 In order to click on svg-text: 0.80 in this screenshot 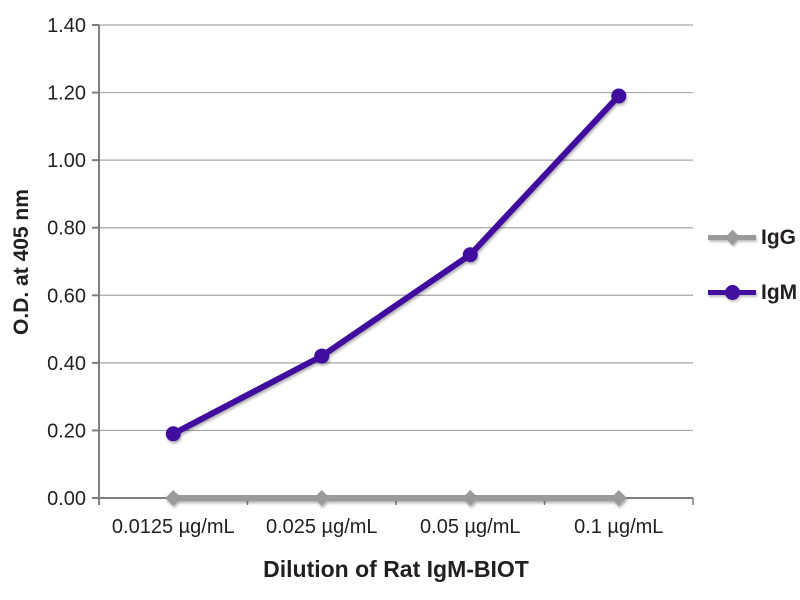, I will do `click(66, 229)`.